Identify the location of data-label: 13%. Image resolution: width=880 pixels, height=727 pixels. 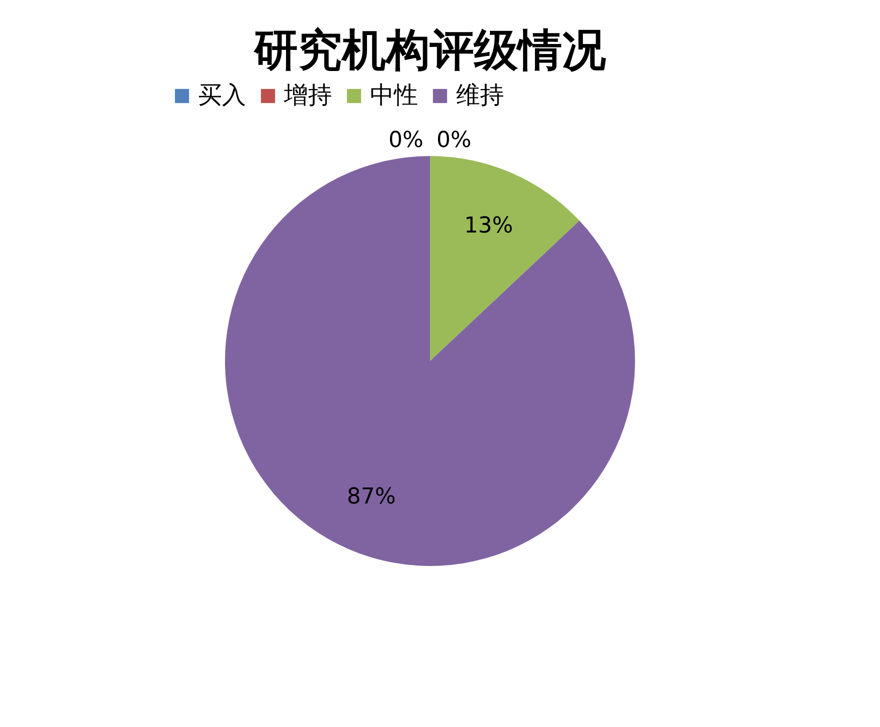
(489, 226).